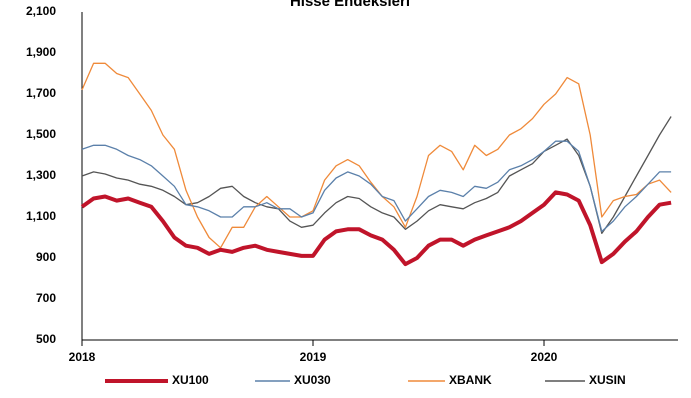 Image resolution: width=691 pixels, height=398 pixels. Describe the element at coordinates (190, 380) in the screenshot. I see `legend-label: XU100` at that location.